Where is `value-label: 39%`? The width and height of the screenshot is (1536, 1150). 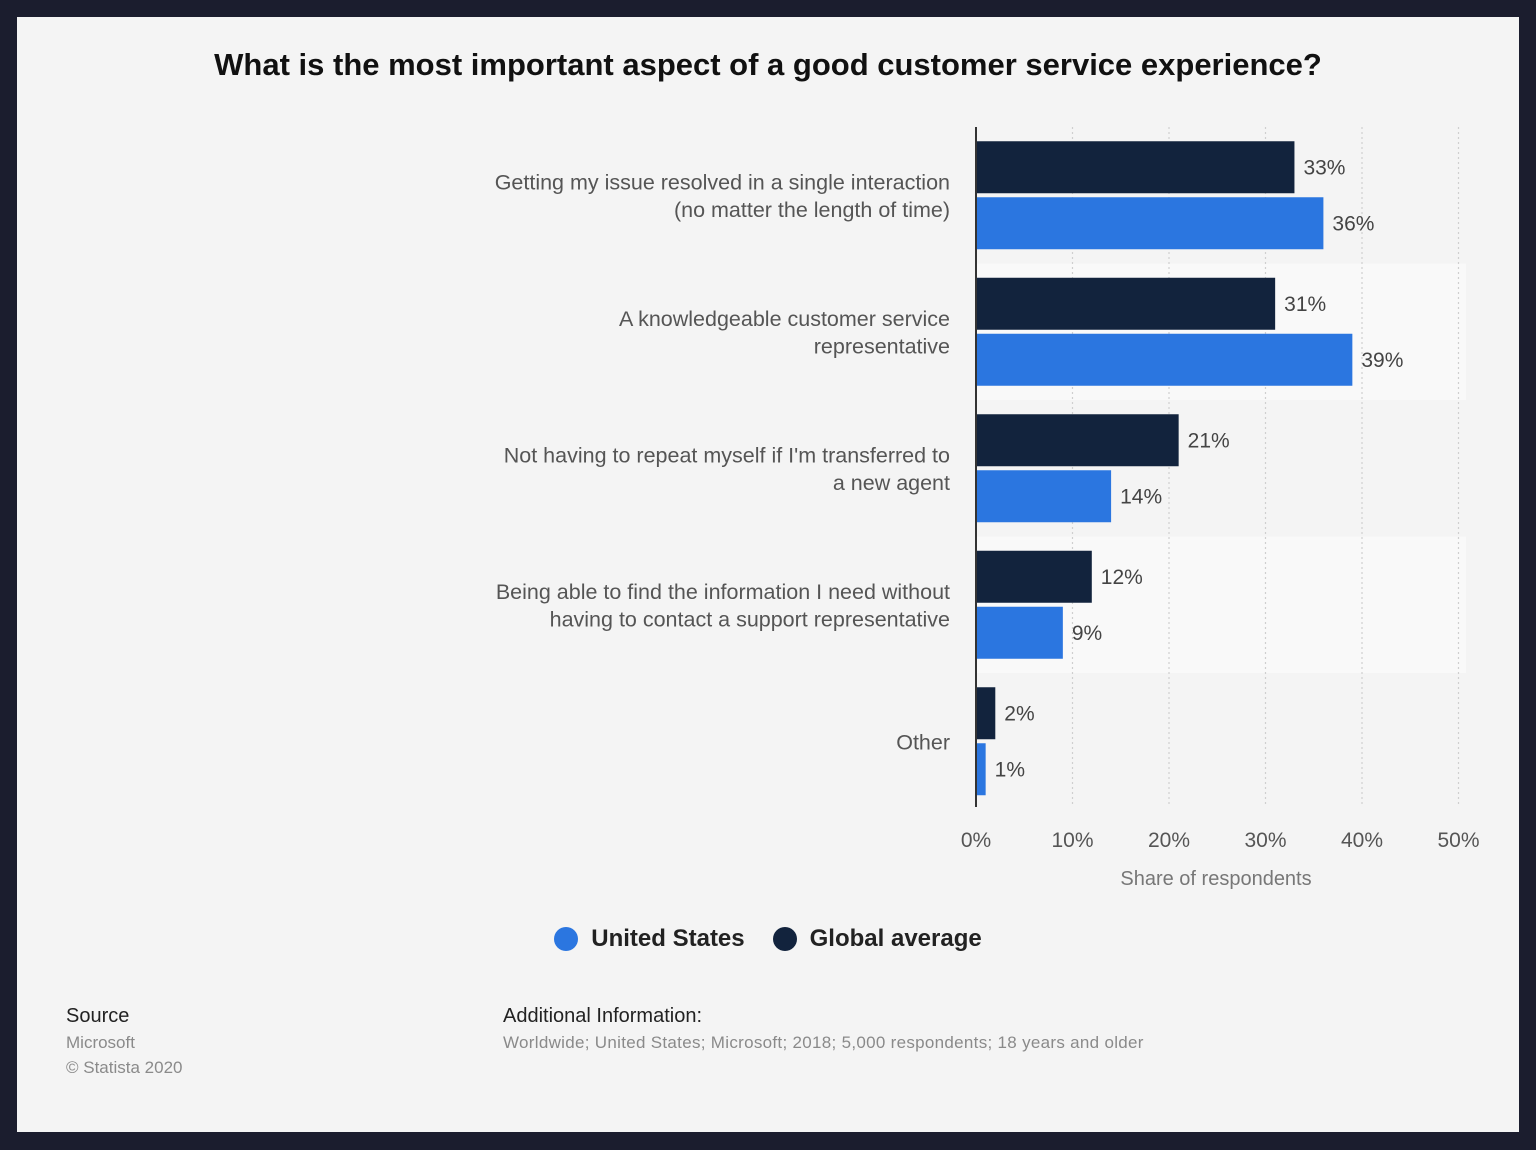
value-label: 39% is located at coordinates (1382, 360).